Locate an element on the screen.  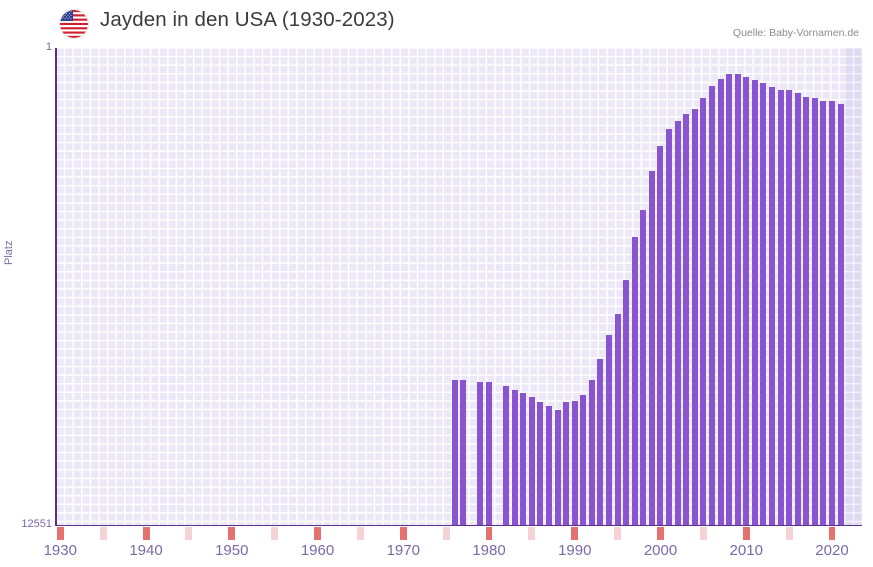
x-tick-label: 1990 is located at coordinates (575, 550).